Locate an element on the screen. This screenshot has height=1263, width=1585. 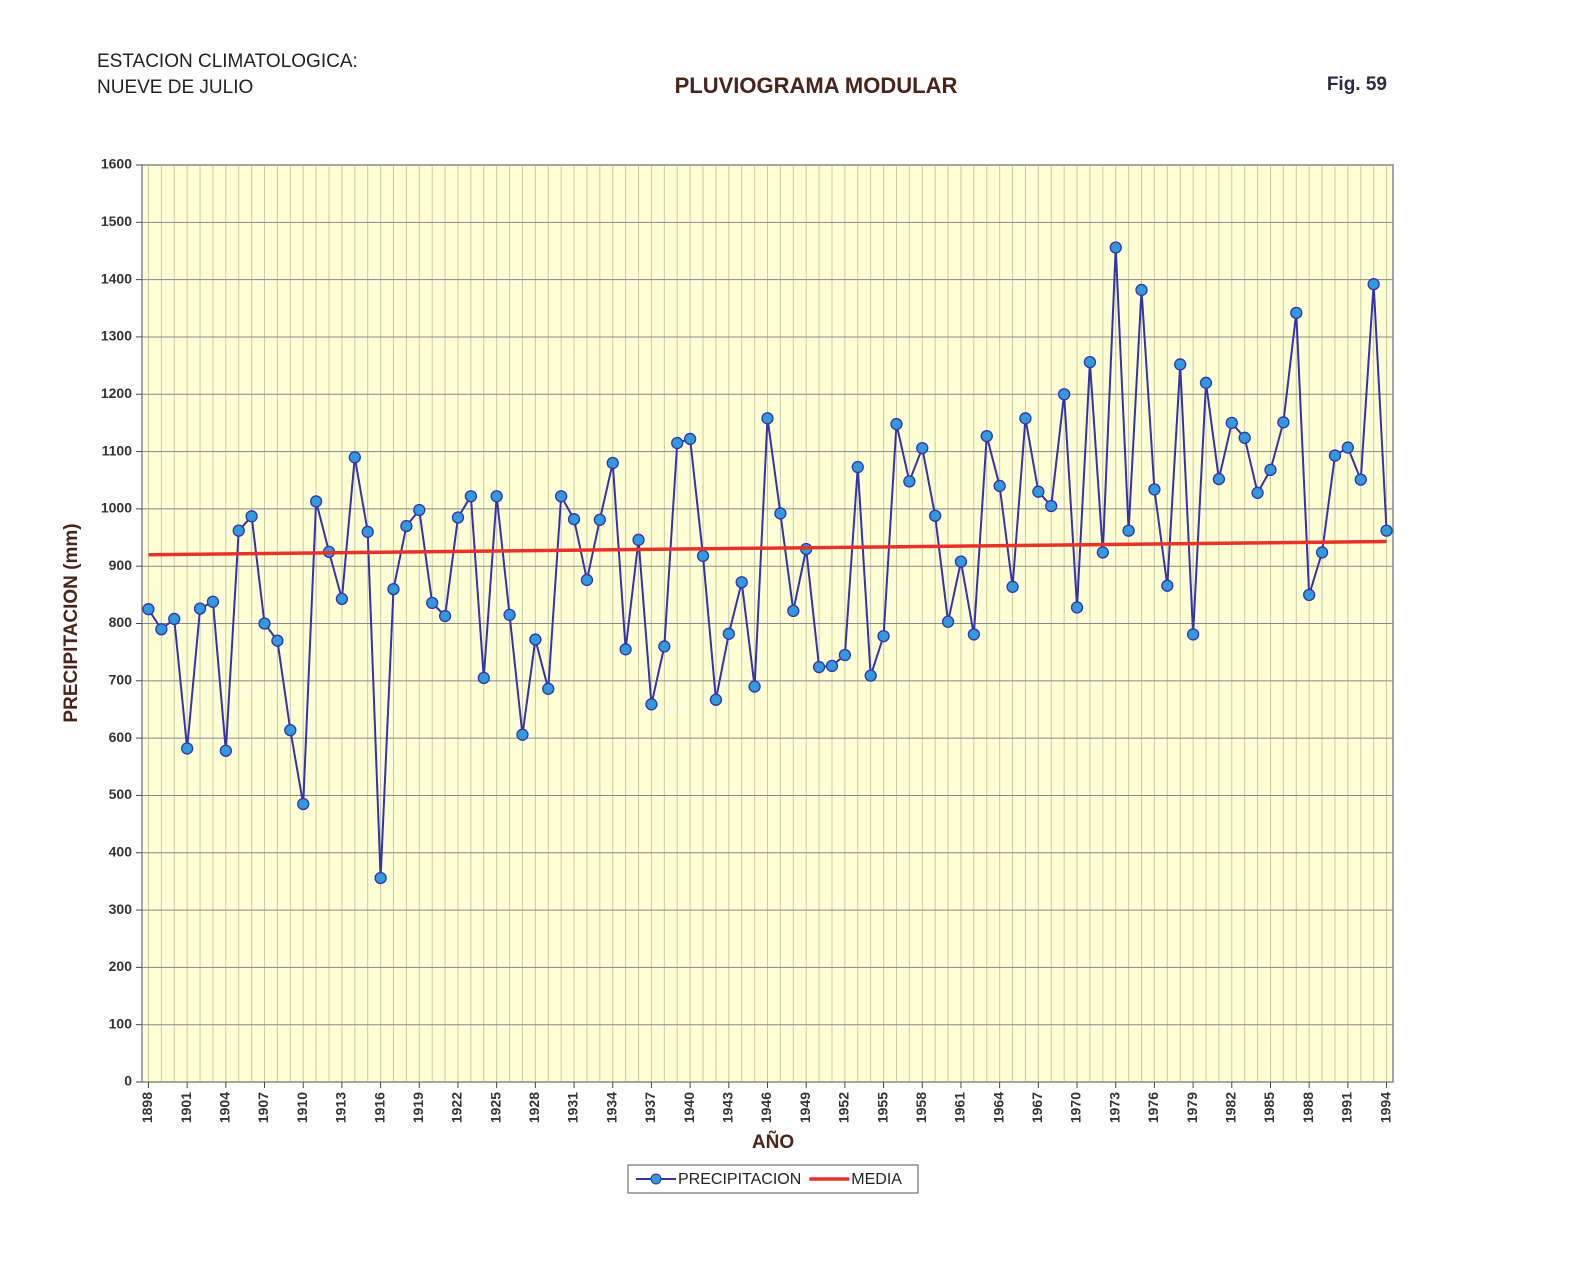
x-tick-label: 1970 is located at coordinates (1076, 1107).